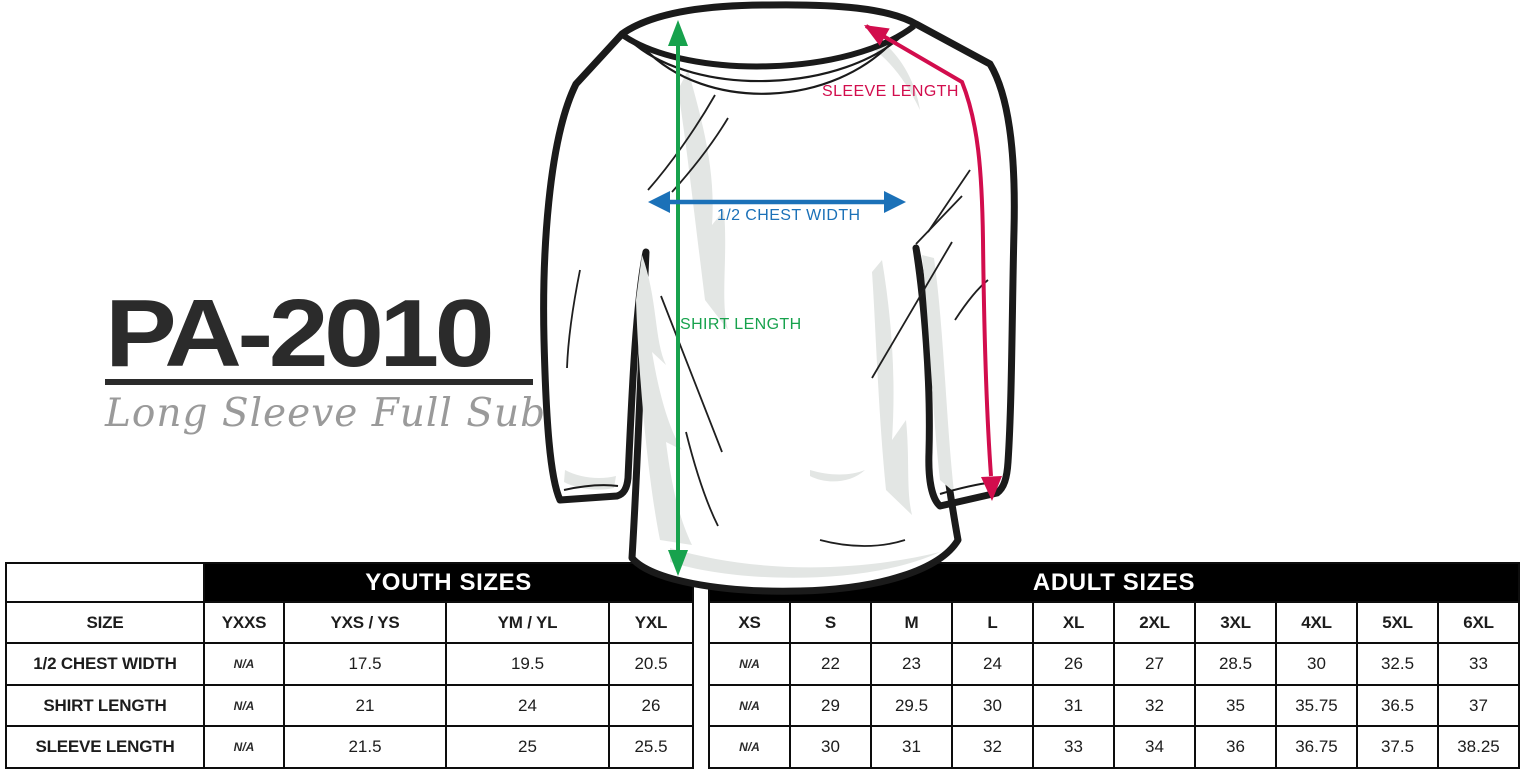 The width and height of the screenshot is (1525, 773). Describe the element at coordinates (1397, 747) in the screenshot. I see `value-cell: 37.5` at that location.